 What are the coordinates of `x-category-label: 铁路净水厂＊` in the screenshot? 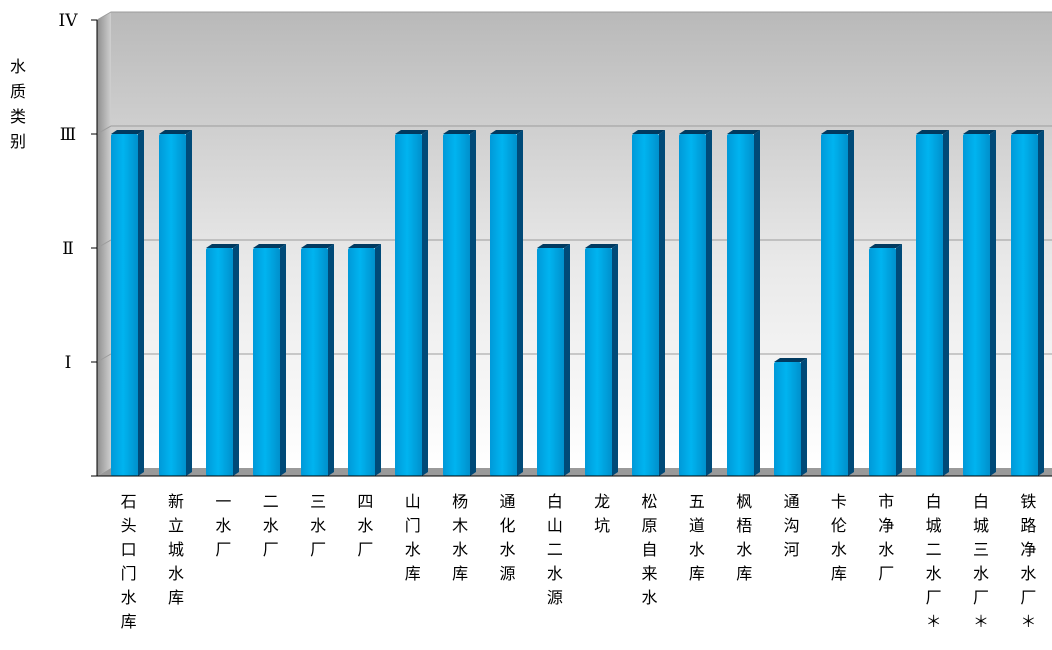 It's located at (1028, 561).